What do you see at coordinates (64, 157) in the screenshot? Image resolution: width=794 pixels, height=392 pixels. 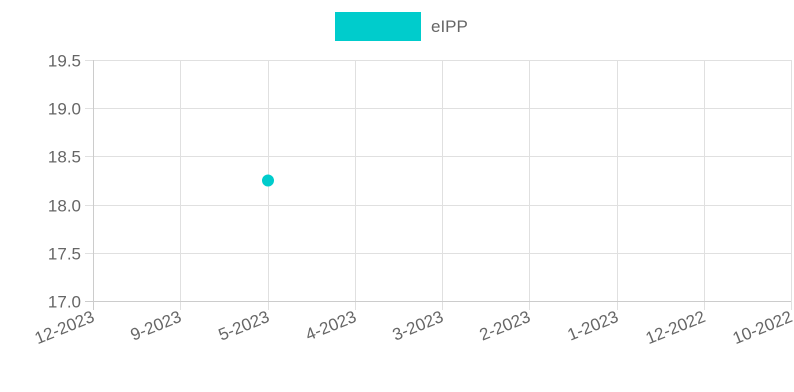 I see `y-tick-label: 18.5` at bounding box center [64, 157].